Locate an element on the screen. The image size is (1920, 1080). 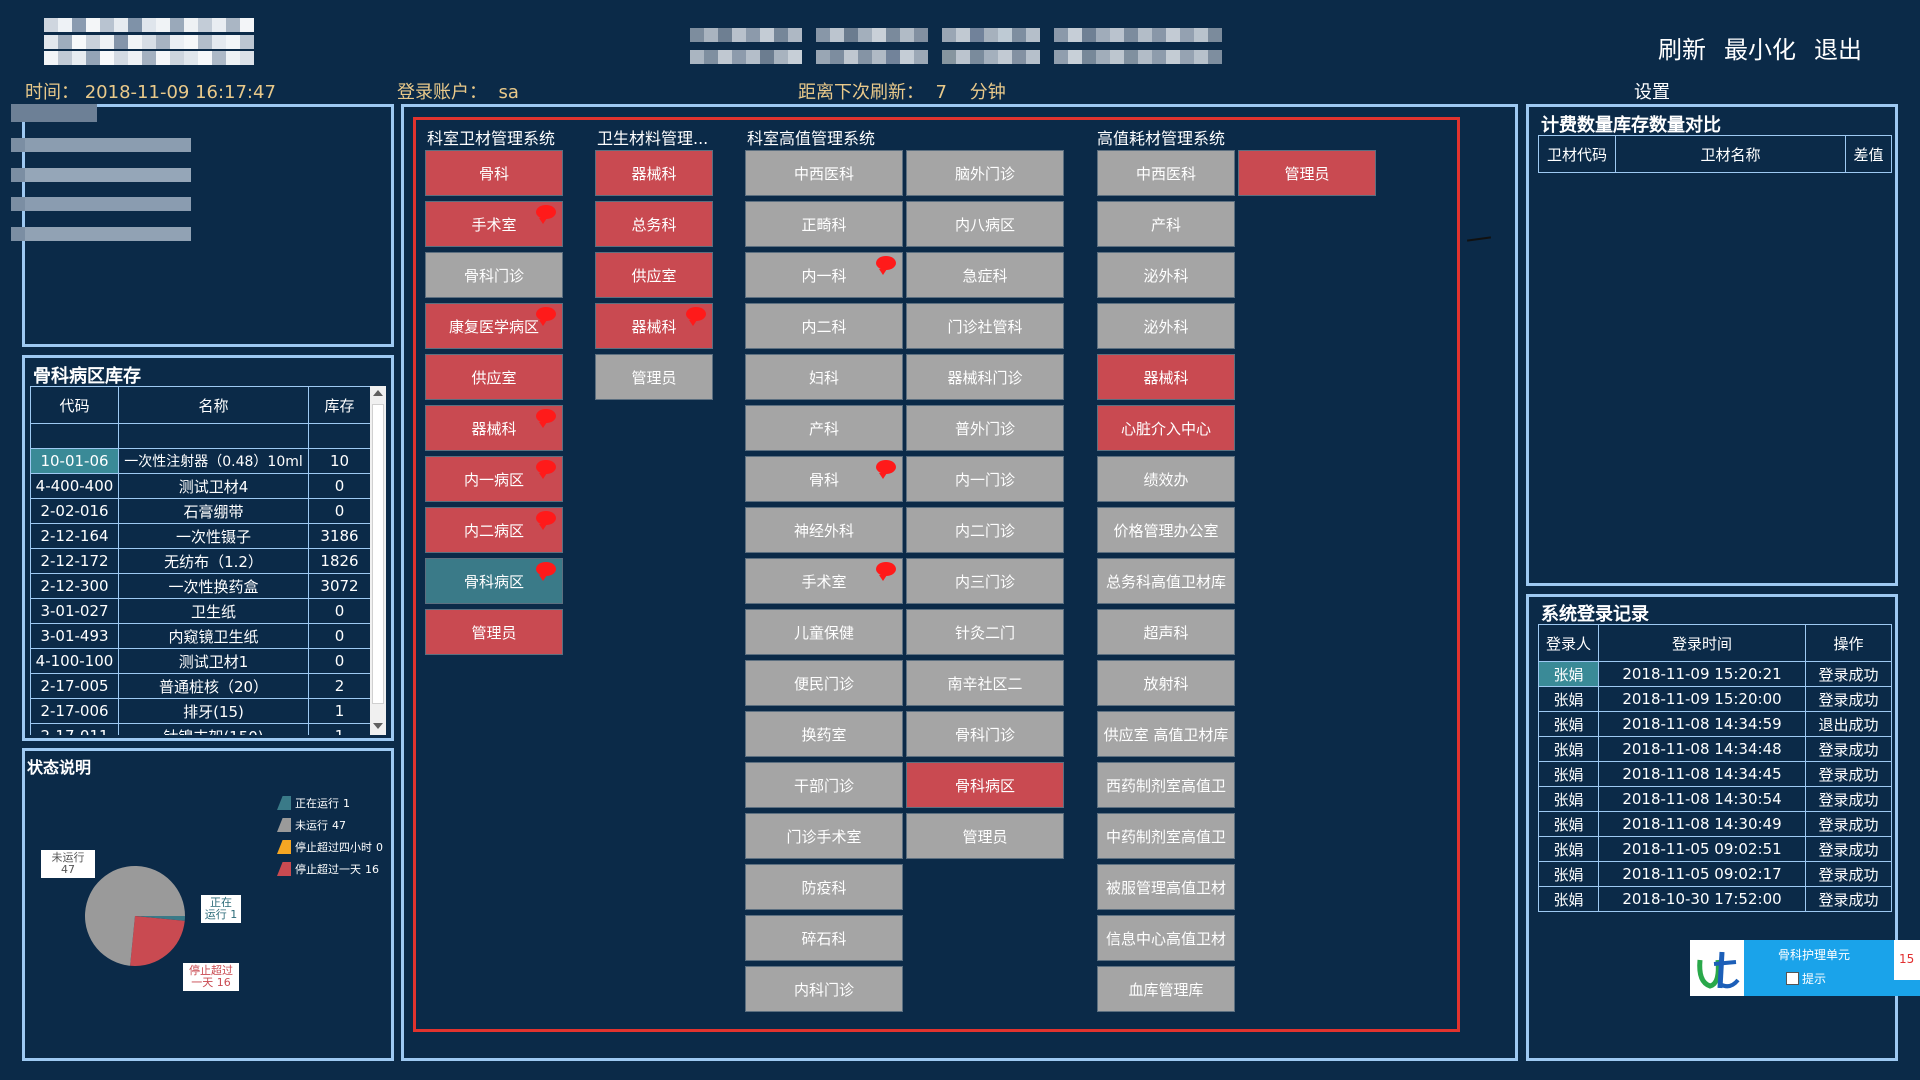
stock-scrollbar is located at coordinates (378, 560).